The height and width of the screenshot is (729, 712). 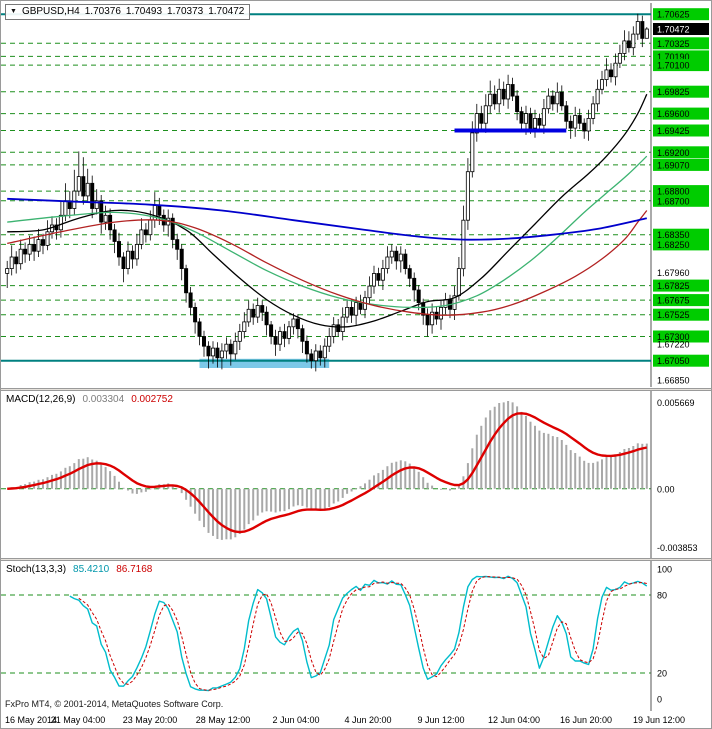 I want to click on time-label: 23 May 20:00, so click(x=150, y=720).